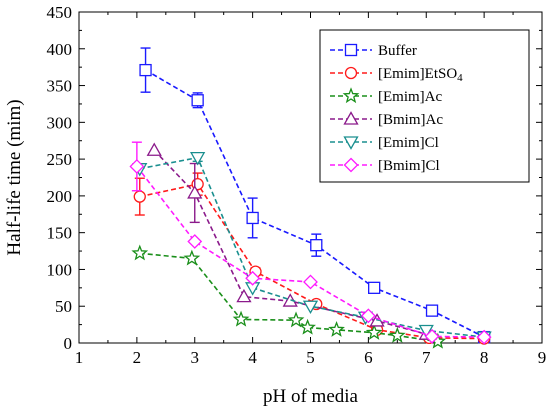  What do you see at coordinates (79, 357) in the screenshot?
I see `x-tick-label: 1` at bounding box center [79, 357].